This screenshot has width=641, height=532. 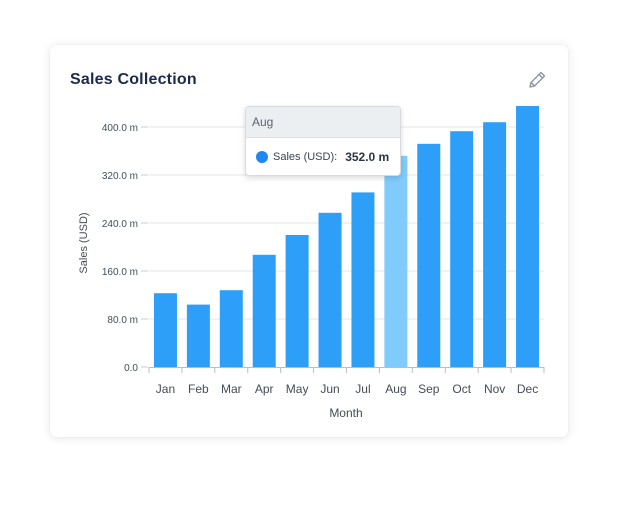 I want to click on bar-mar, so click(x=231, y=328).